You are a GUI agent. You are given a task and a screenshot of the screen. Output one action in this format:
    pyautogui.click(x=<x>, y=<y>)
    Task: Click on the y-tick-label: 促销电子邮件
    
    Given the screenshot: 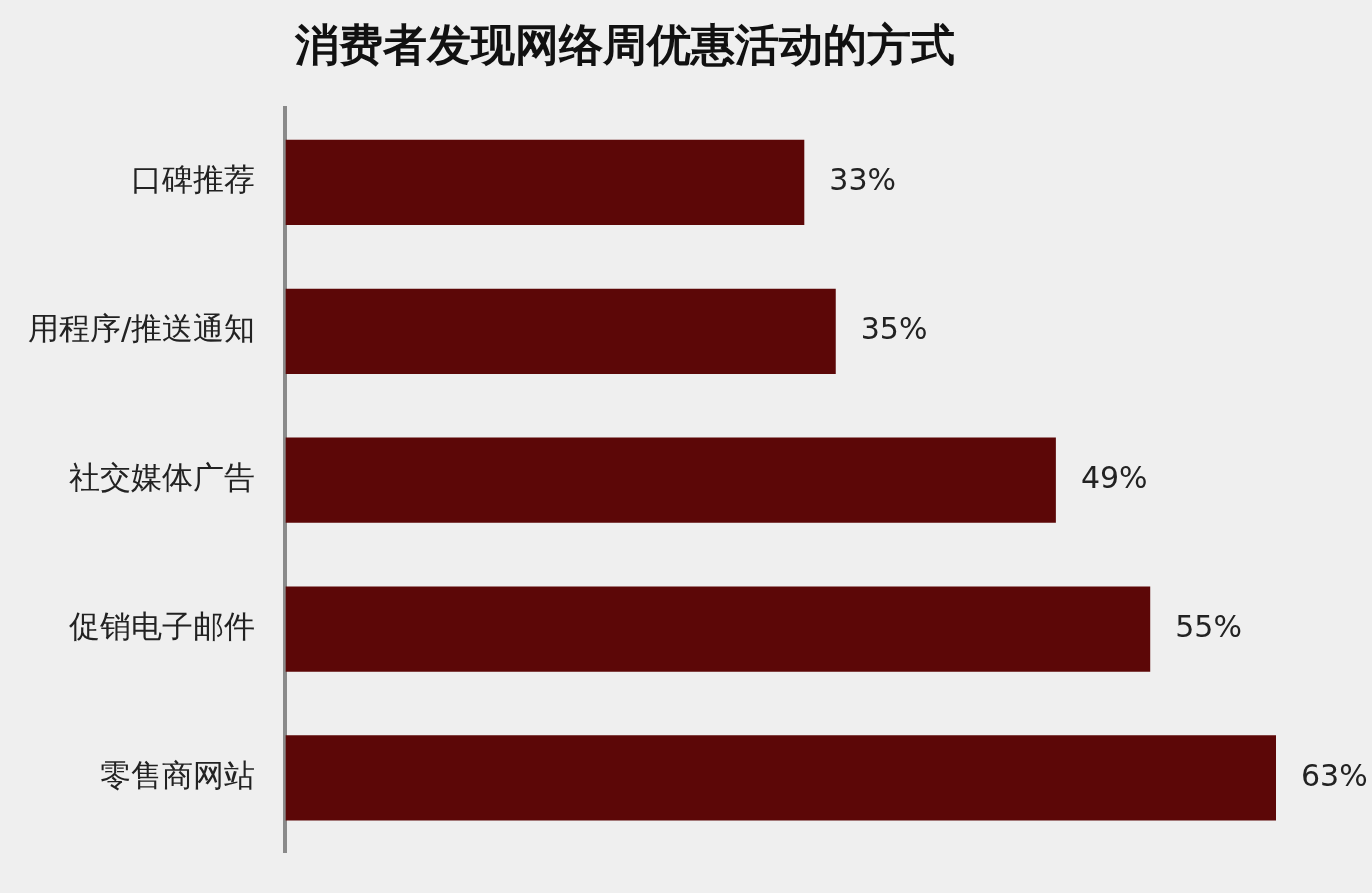 What is the action you would take?
    pyautogui.click(x=162, y=626)
    